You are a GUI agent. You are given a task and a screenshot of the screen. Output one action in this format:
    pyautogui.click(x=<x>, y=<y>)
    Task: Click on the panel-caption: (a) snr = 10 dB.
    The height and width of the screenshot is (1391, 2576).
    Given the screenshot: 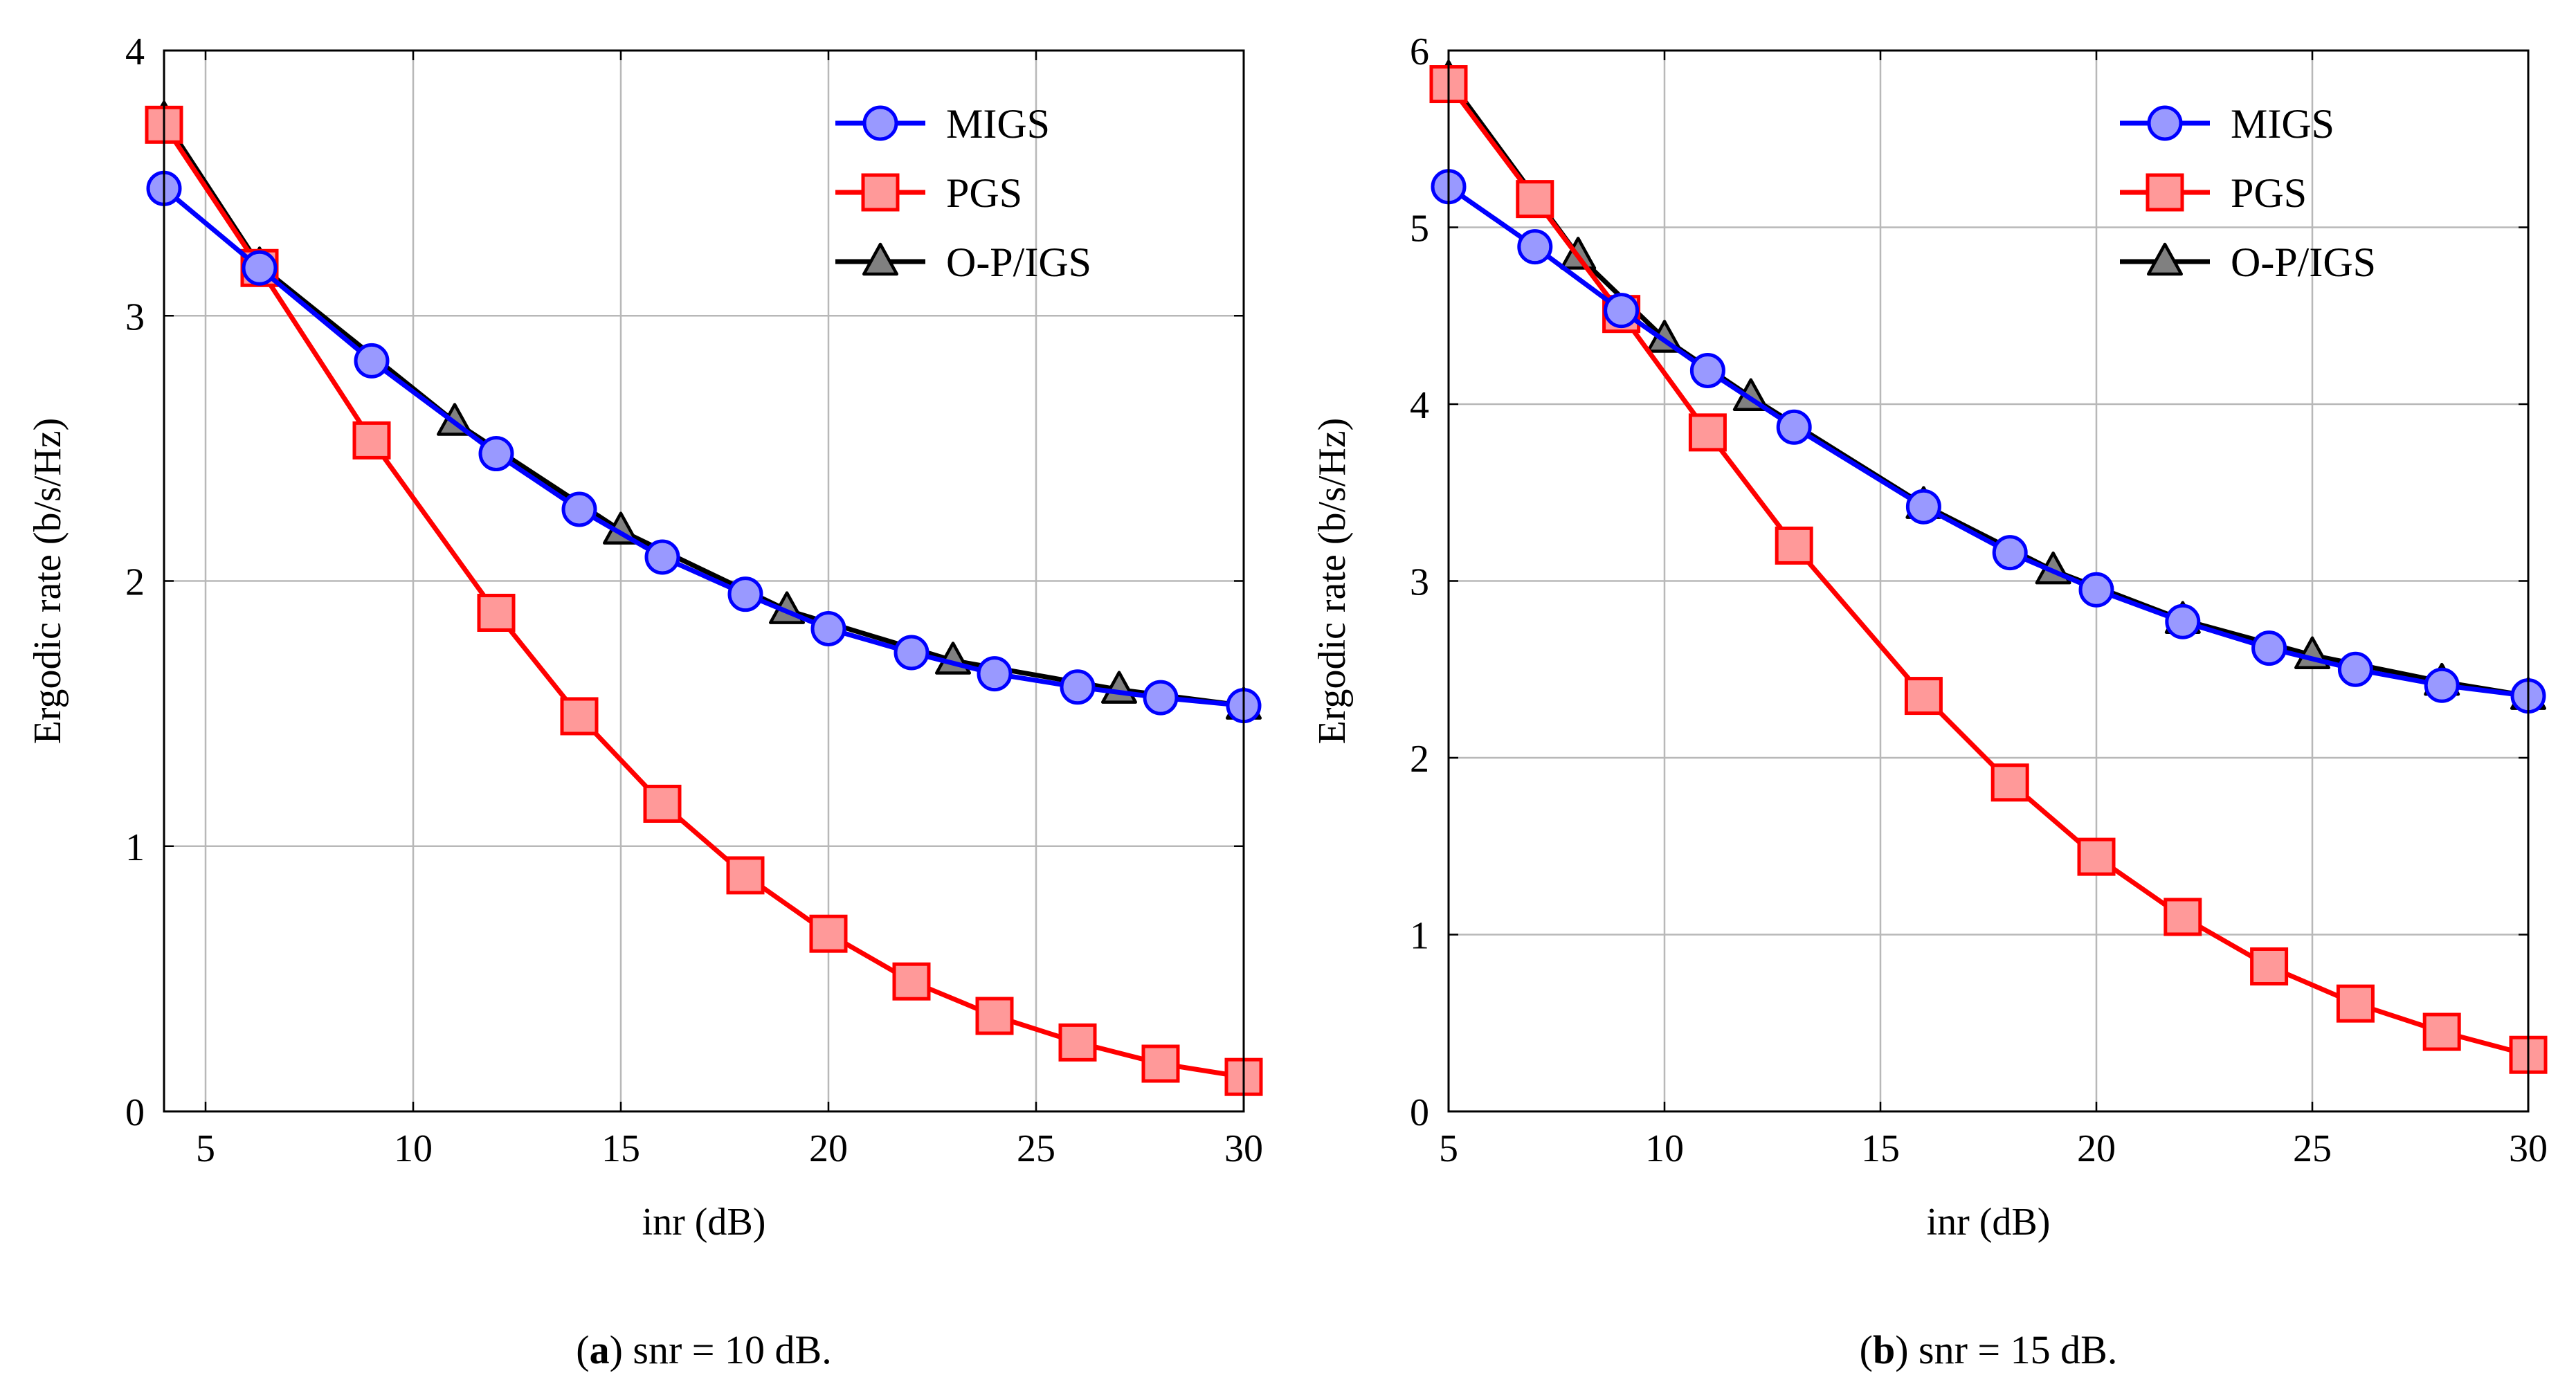 What is the action you would take?
    pyautogui.click(x=703, y=1349)
    